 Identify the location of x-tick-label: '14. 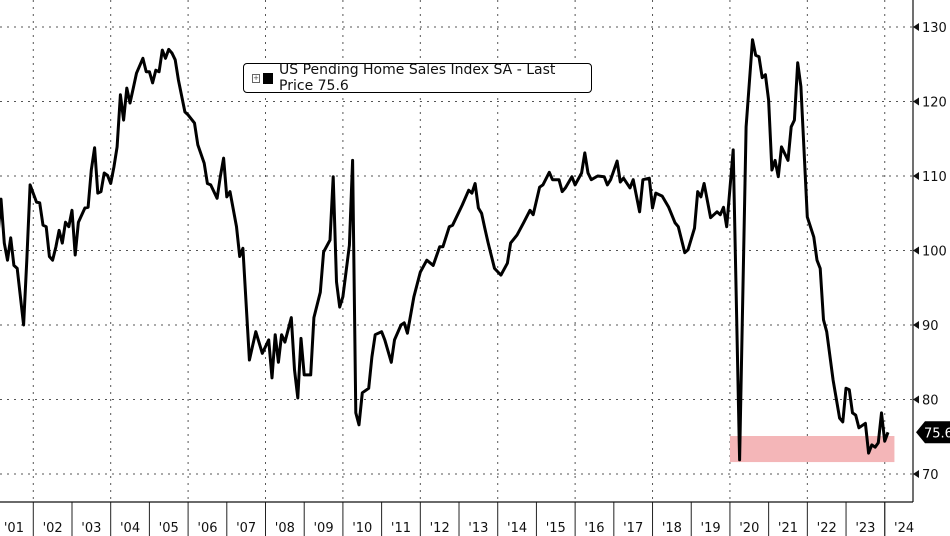
(517, 528).